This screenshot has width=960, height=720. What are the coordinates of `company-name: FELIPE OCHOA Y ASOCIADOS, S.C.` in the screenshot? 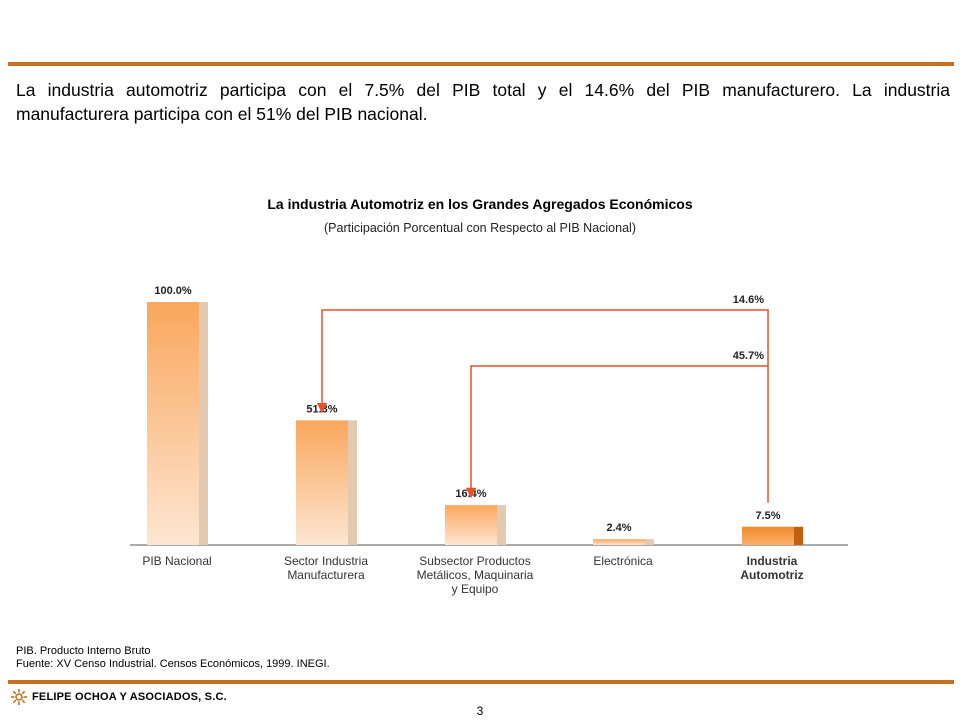 It's located at (129, 697).